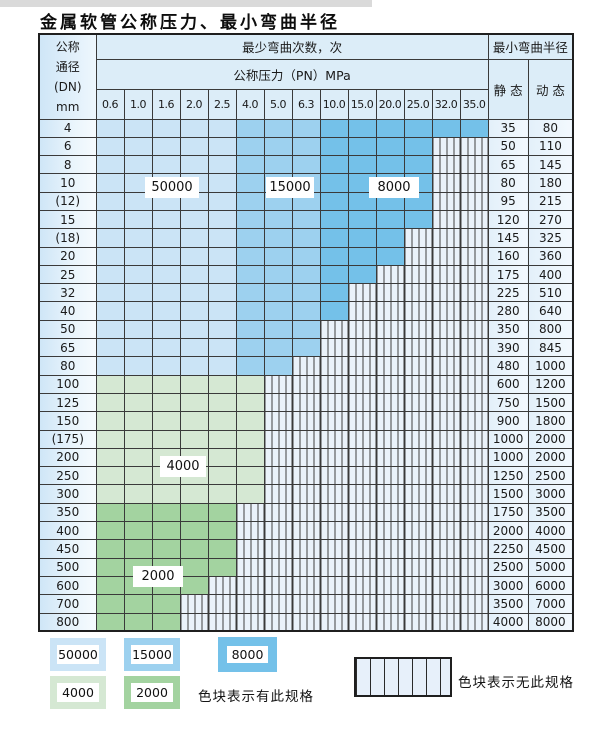 This screenshot has height=743, width=600. Describe the element at coordinates (306, 146) in the screenshot. I see `table-row: 6 50 110` at that location.